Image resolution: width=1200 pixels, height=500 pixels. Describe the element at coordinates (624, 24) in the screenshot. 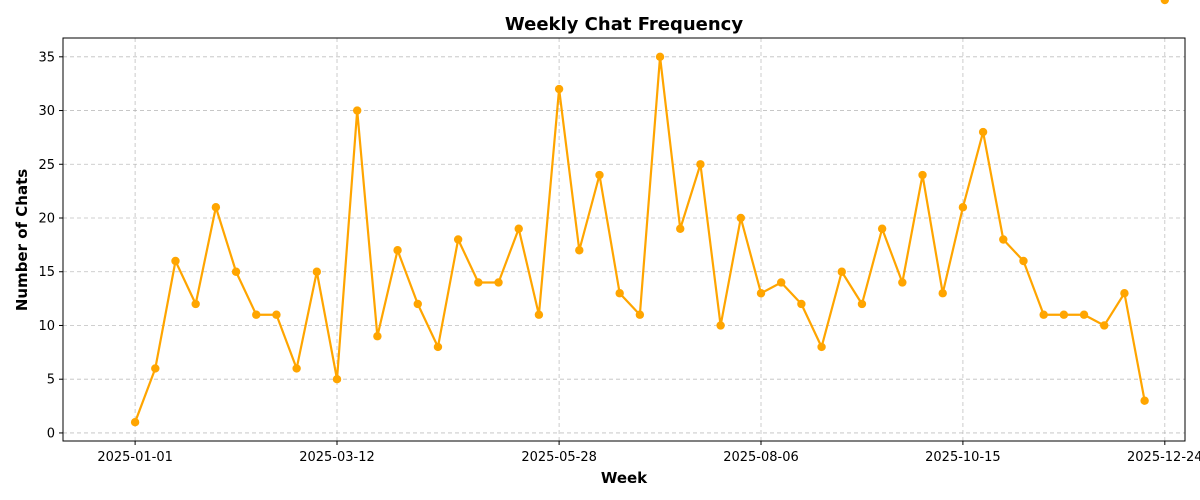

I see `chart-title: Weekly Chat Frequency` at that location.